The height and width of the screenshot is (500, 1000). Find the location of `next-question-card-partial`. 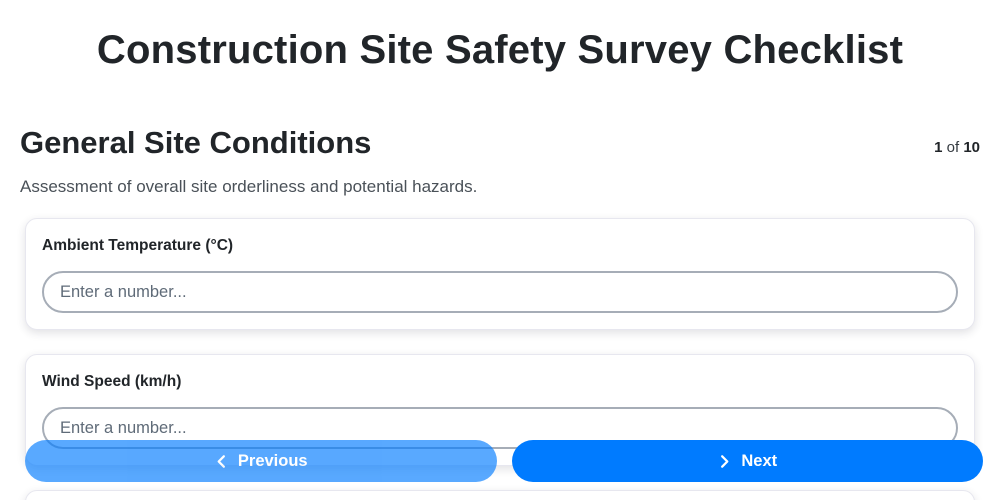

next-question-card-partial is located at coordinates (500, 495).